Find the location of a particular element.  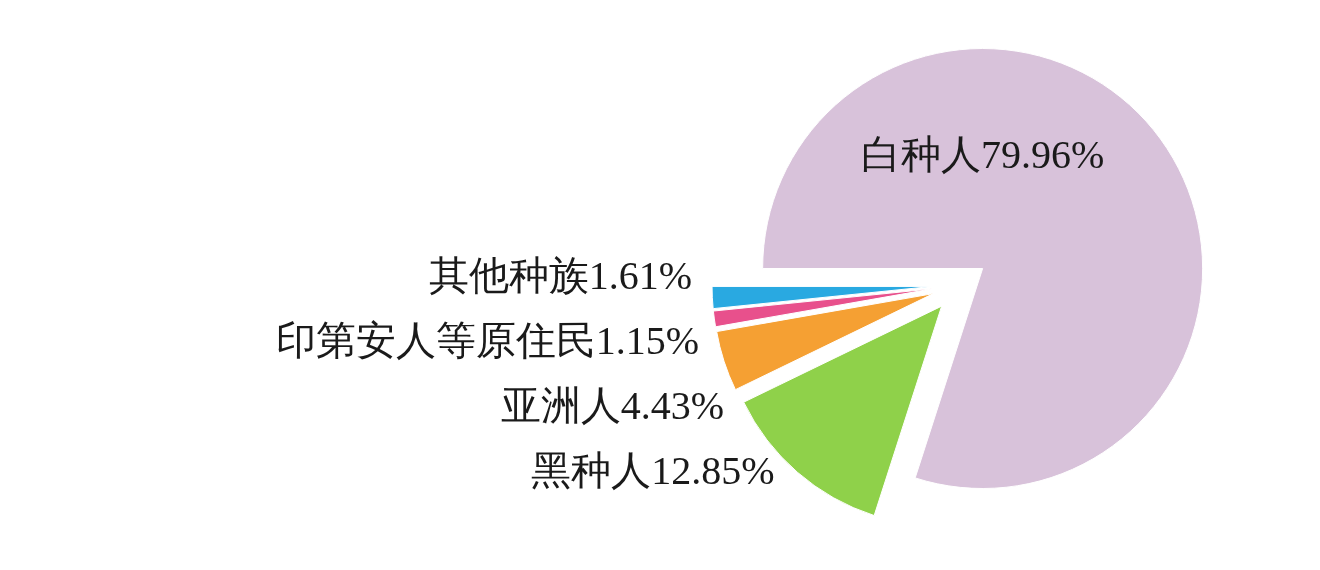

slice-label: 亚洲人4.43% is located at coordinates (612, 406).